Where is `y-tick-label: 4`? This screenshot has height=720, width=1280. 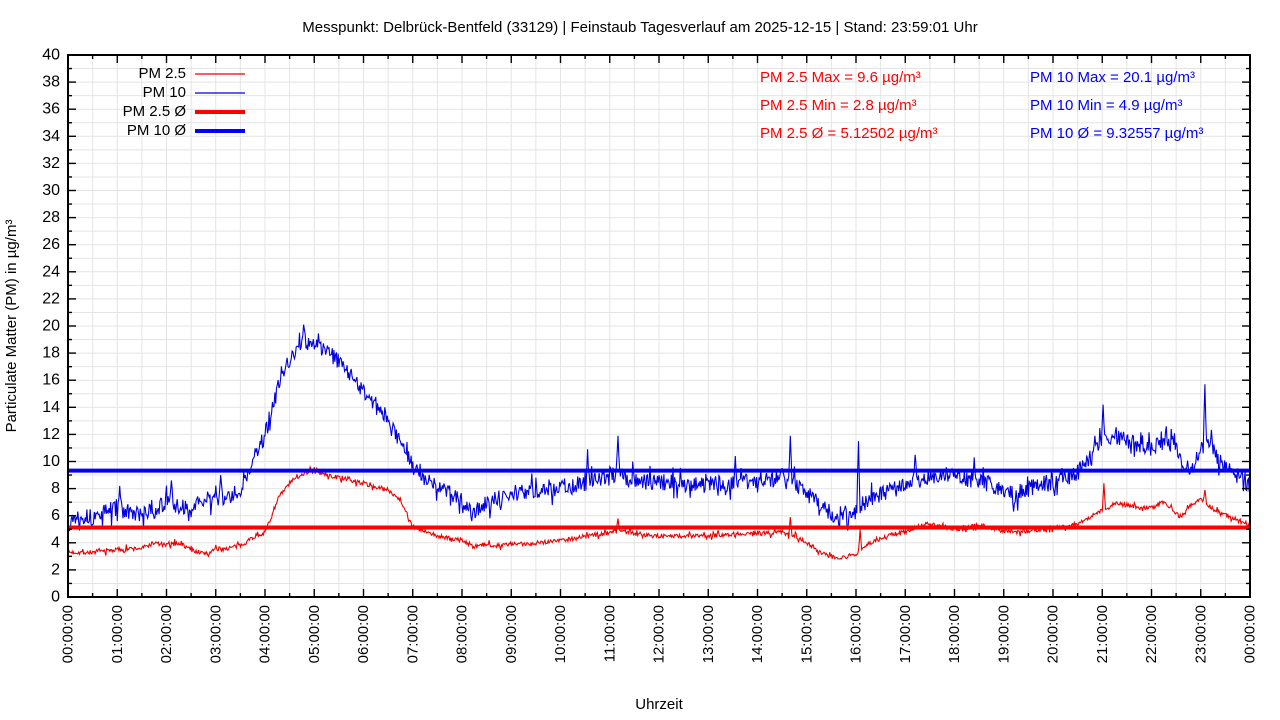
y-tick-label: 4 is located at coordinates (55, 542).